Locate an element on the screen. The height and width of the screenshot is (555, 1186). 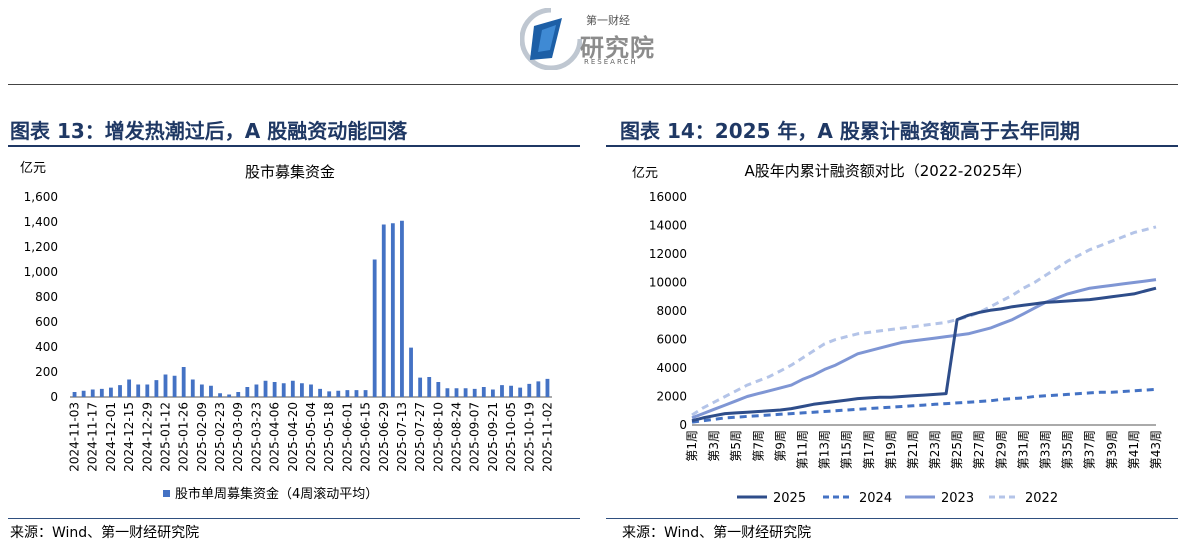
y-tick-label: 12000 is located at coordinates (668, 254).